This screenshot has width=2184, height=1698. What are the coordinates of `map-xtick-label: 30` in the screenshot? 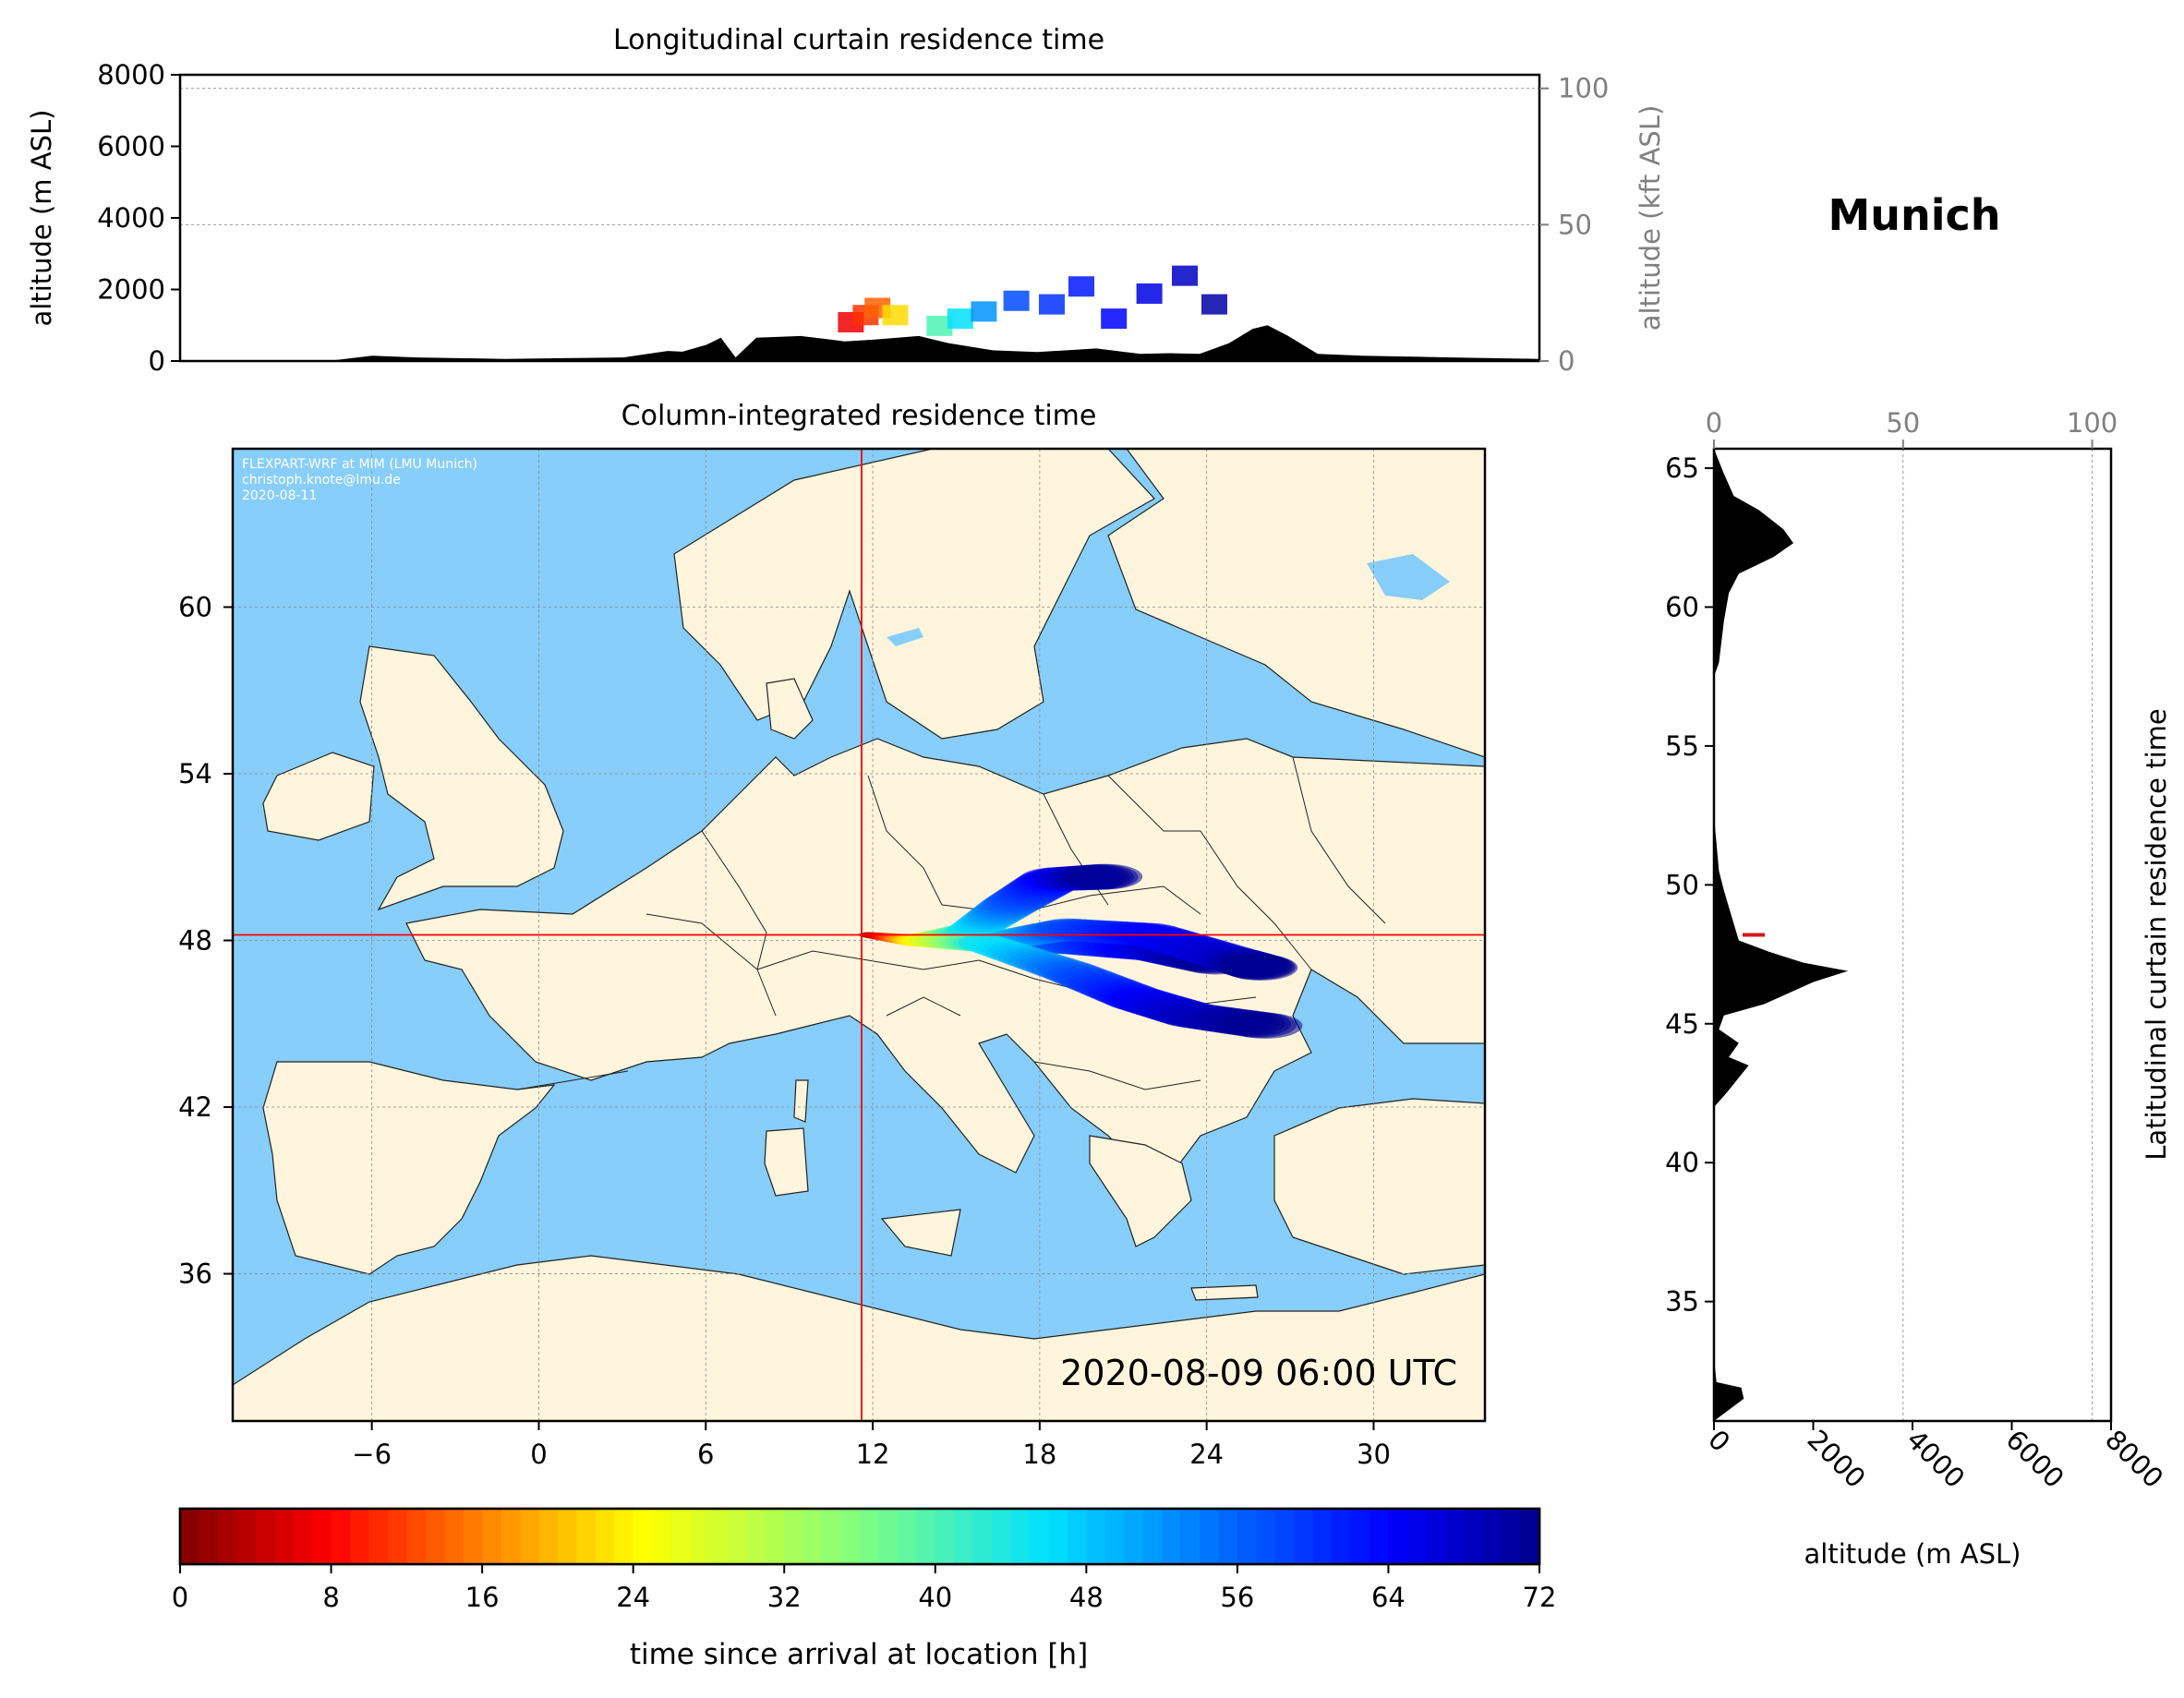 It's located at (1374, 1454).